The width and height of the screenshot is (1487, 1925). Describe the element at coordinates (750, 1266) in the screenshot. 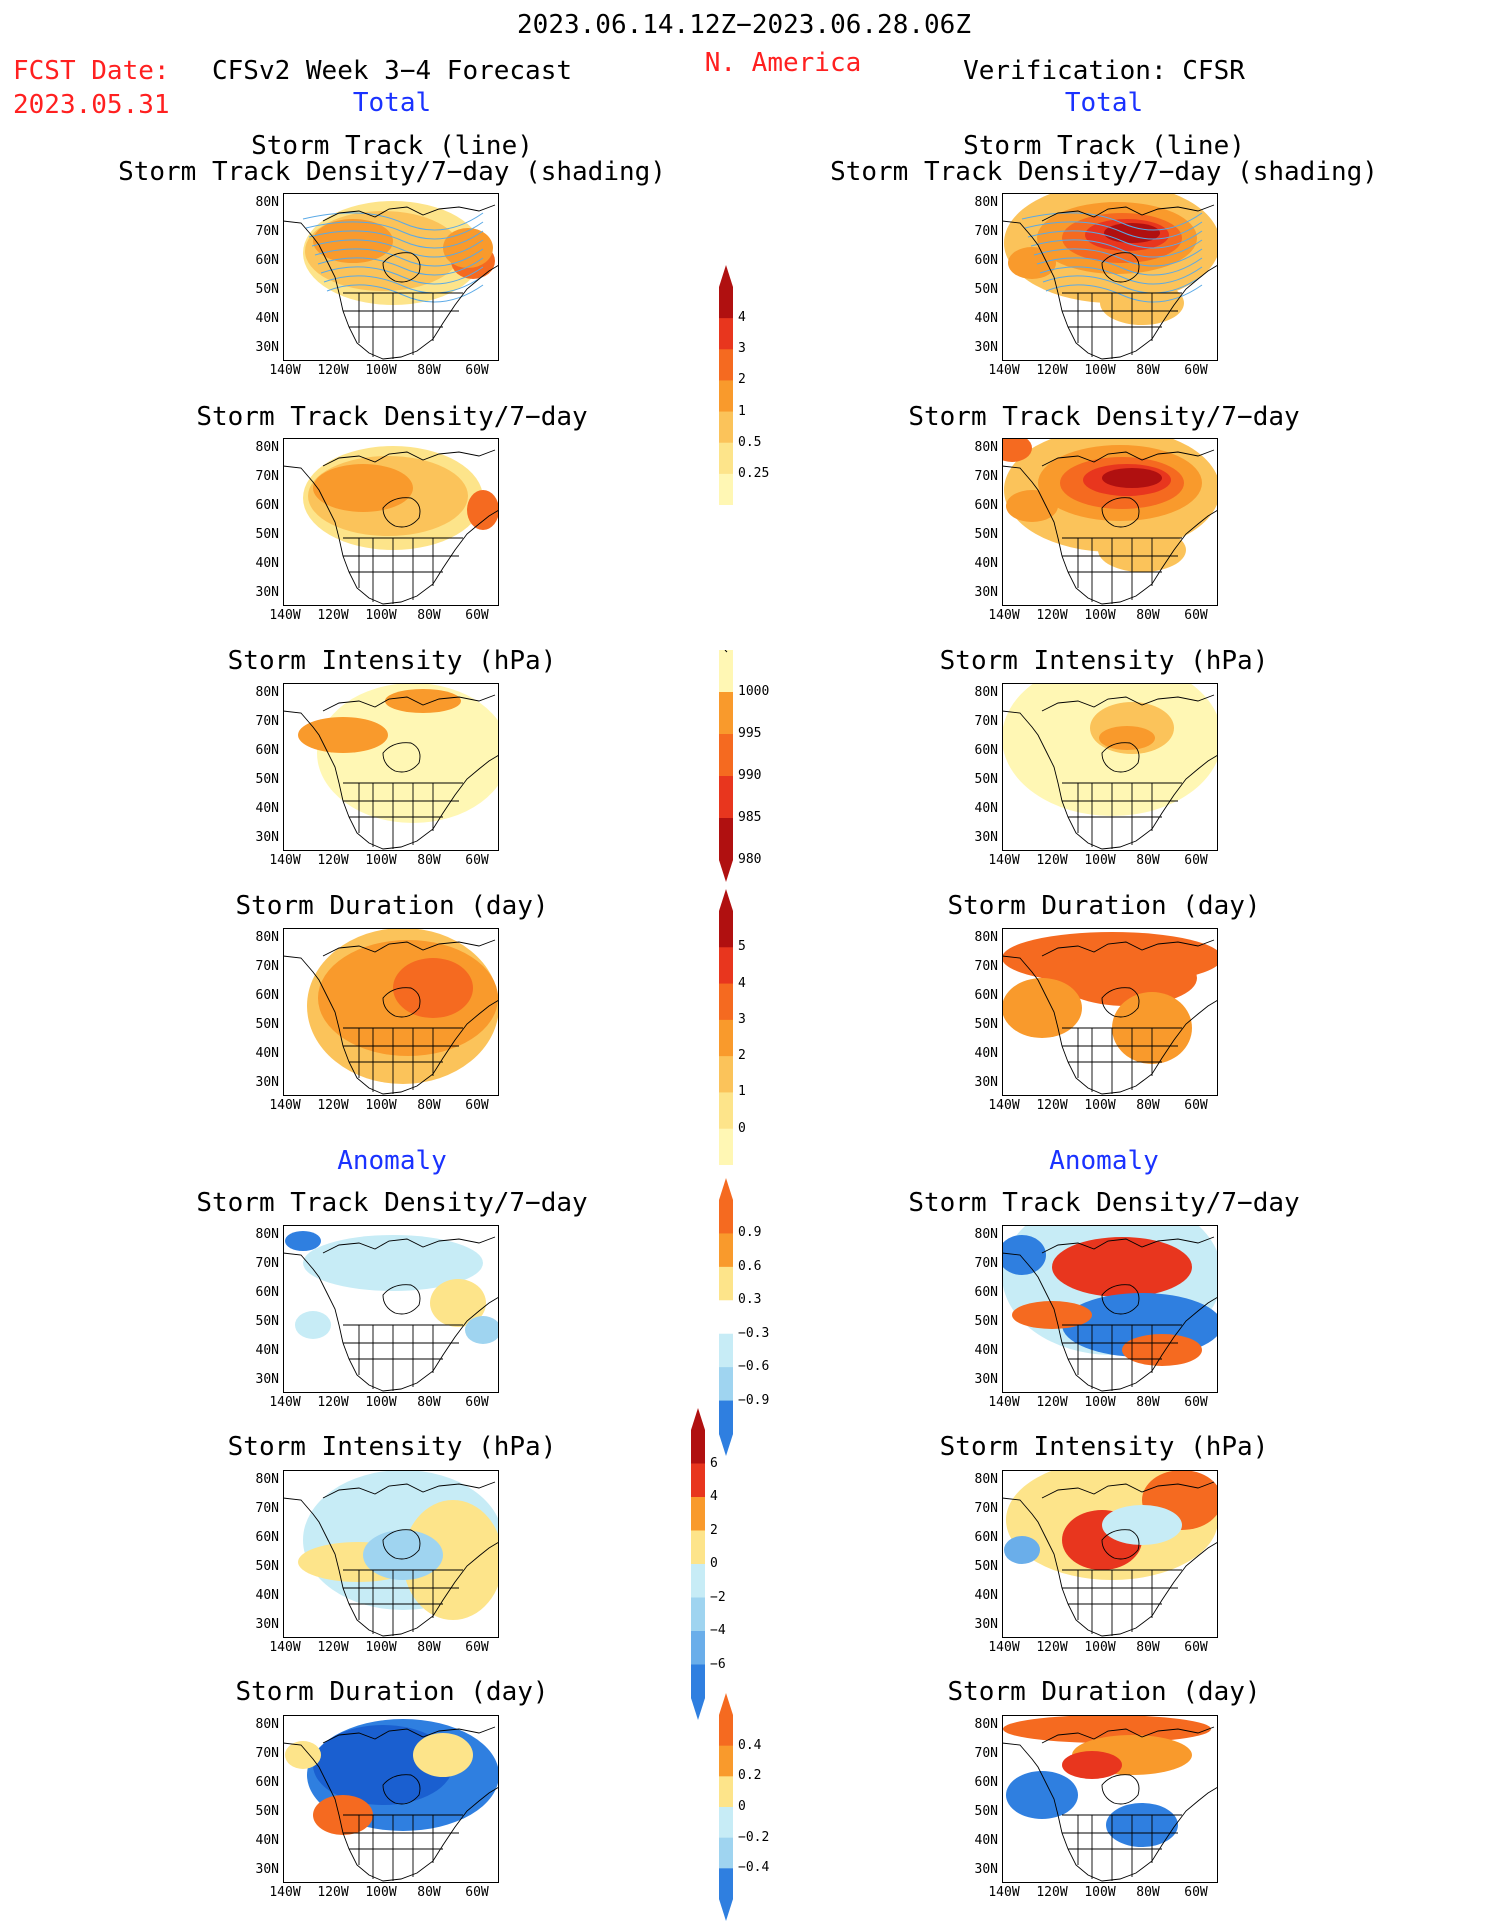

I see `colorbar-label: 0.6` at that location.